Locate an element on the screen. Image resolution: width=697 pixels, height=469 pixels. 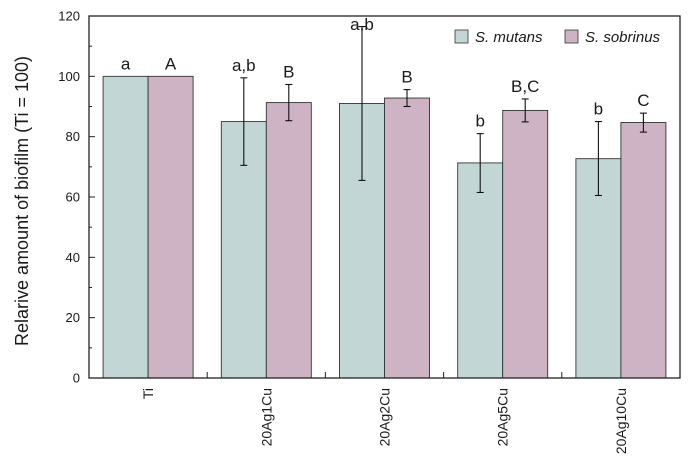
x-tick-labels: Ti 20Ag1Cu 20Ag2Cu 20Ag5Cu 20Ag10Cu is located at coordinates (384, 421).